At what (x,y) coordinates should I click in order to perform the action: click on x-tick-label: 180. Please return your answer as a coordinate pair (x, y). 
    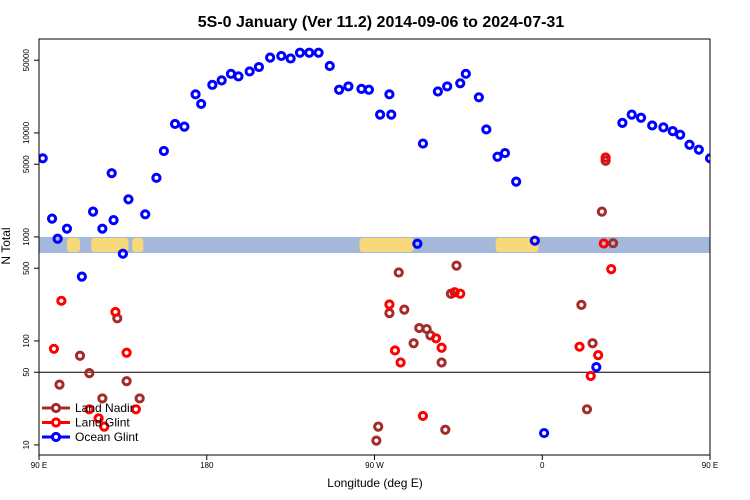
    Looking at the image, I should click on (207, 465).